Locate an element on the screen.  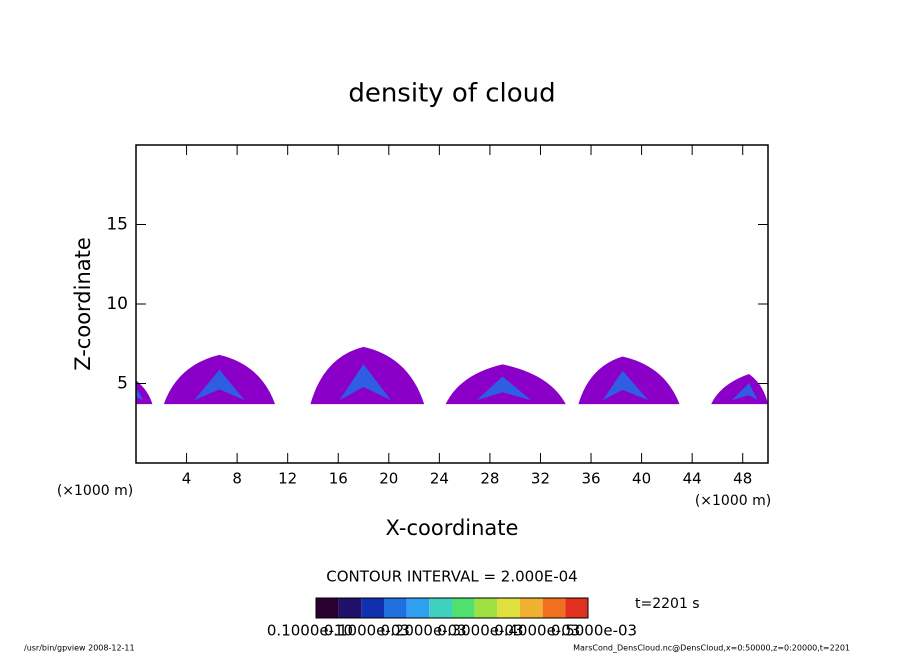
y-unit: (×1000 m) is located at coordinates (95, 491).